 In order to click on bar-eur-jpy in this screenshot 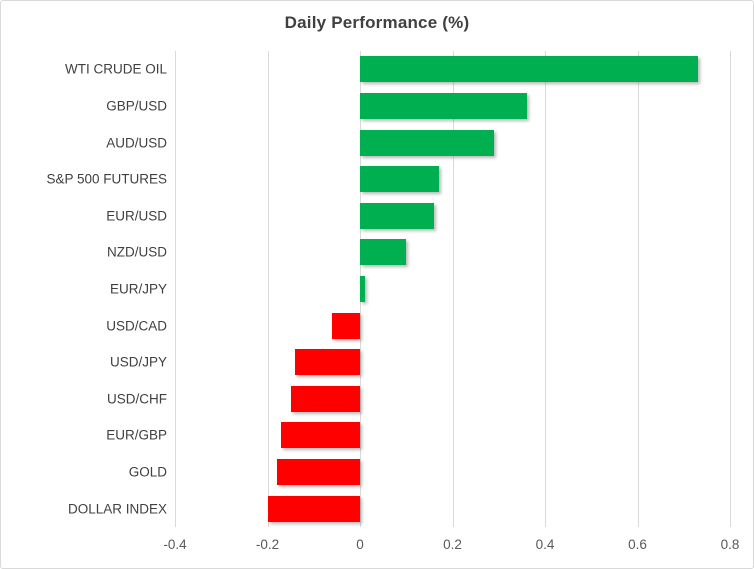, I will do `click(362, 289)`.